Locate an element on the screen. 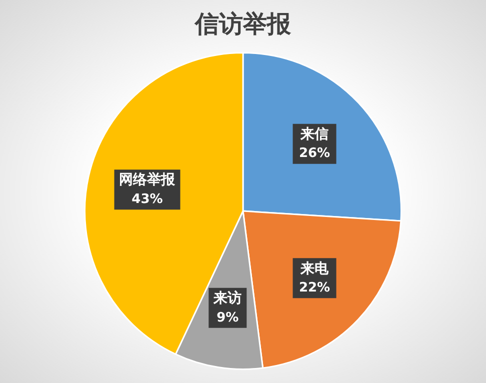  data-label: 9% is located at coordinates (227, 318).